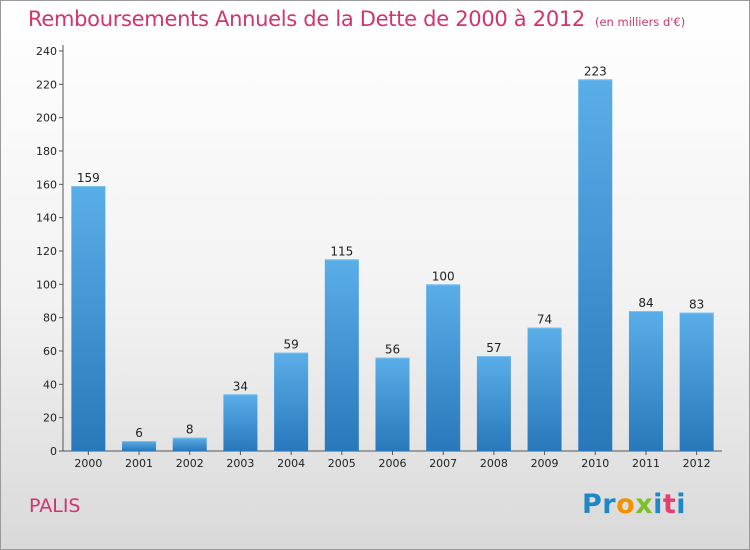 The width and height of the screenshot is (750, 550). What do you see at coordinates (393, 463) in the screenshot?
I see `x-tick-label: 2006` at bounding box center [393, 463].